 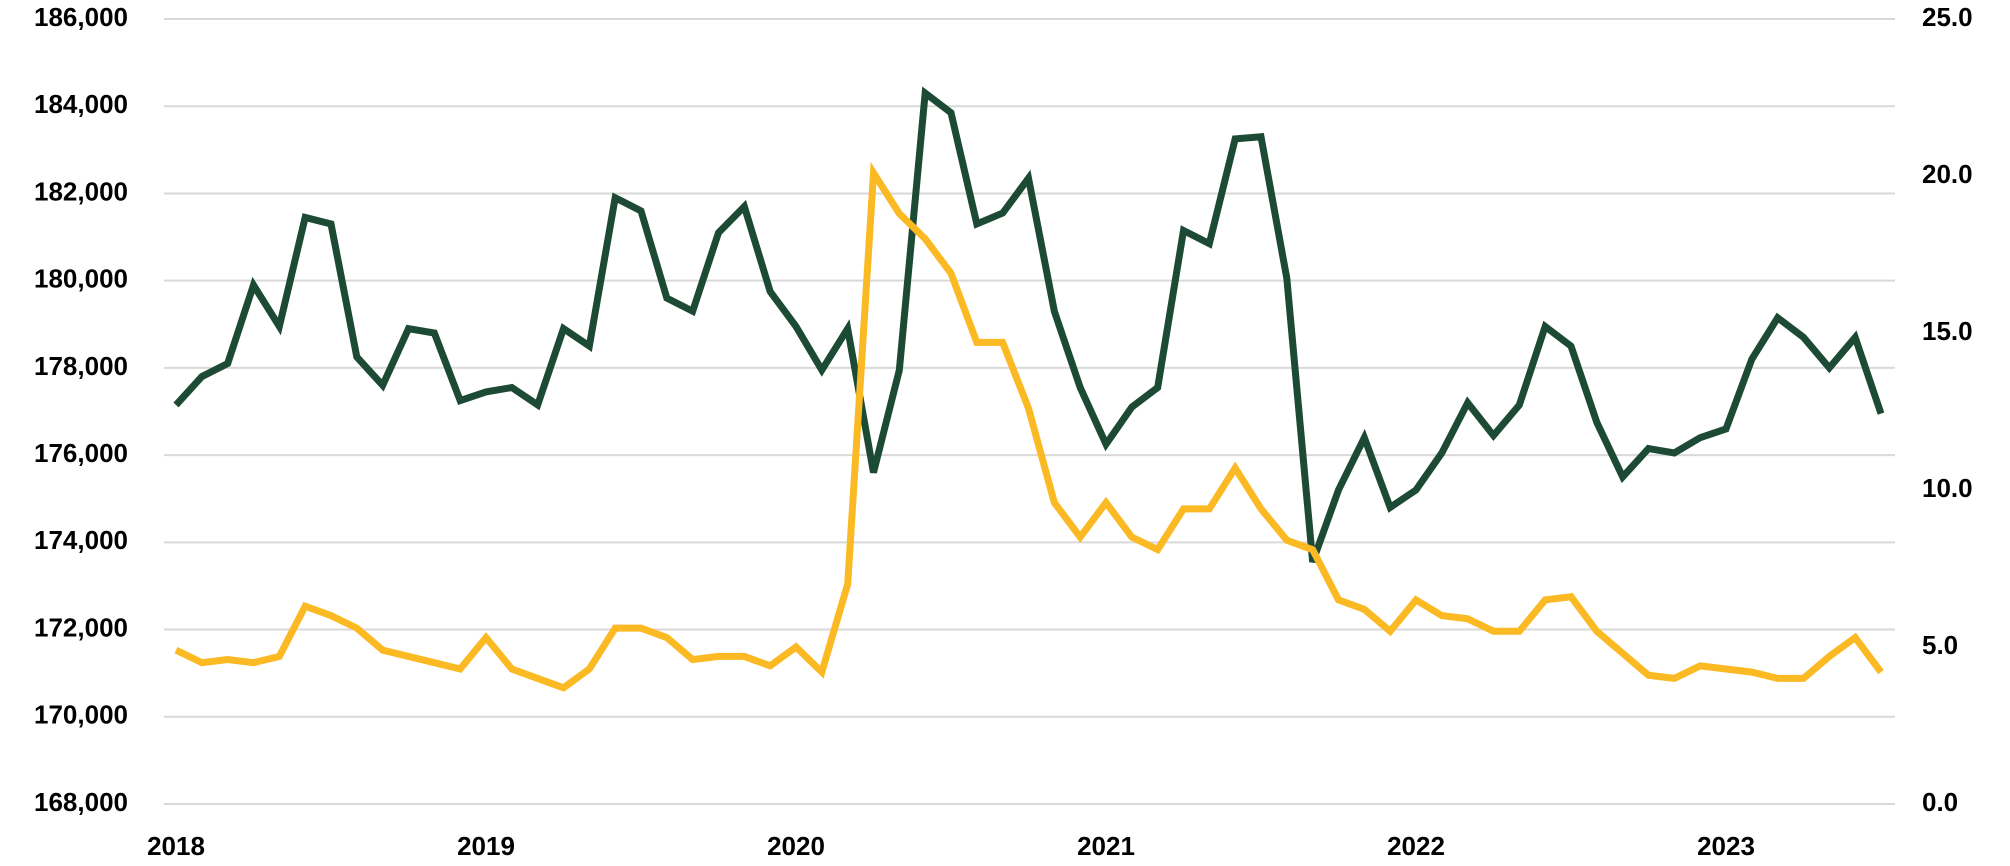 What do you see at coordinates (1947, 17) in the screenshot?
I see `y2-tick-label: 25.0` at bounding box center [1947, 17].